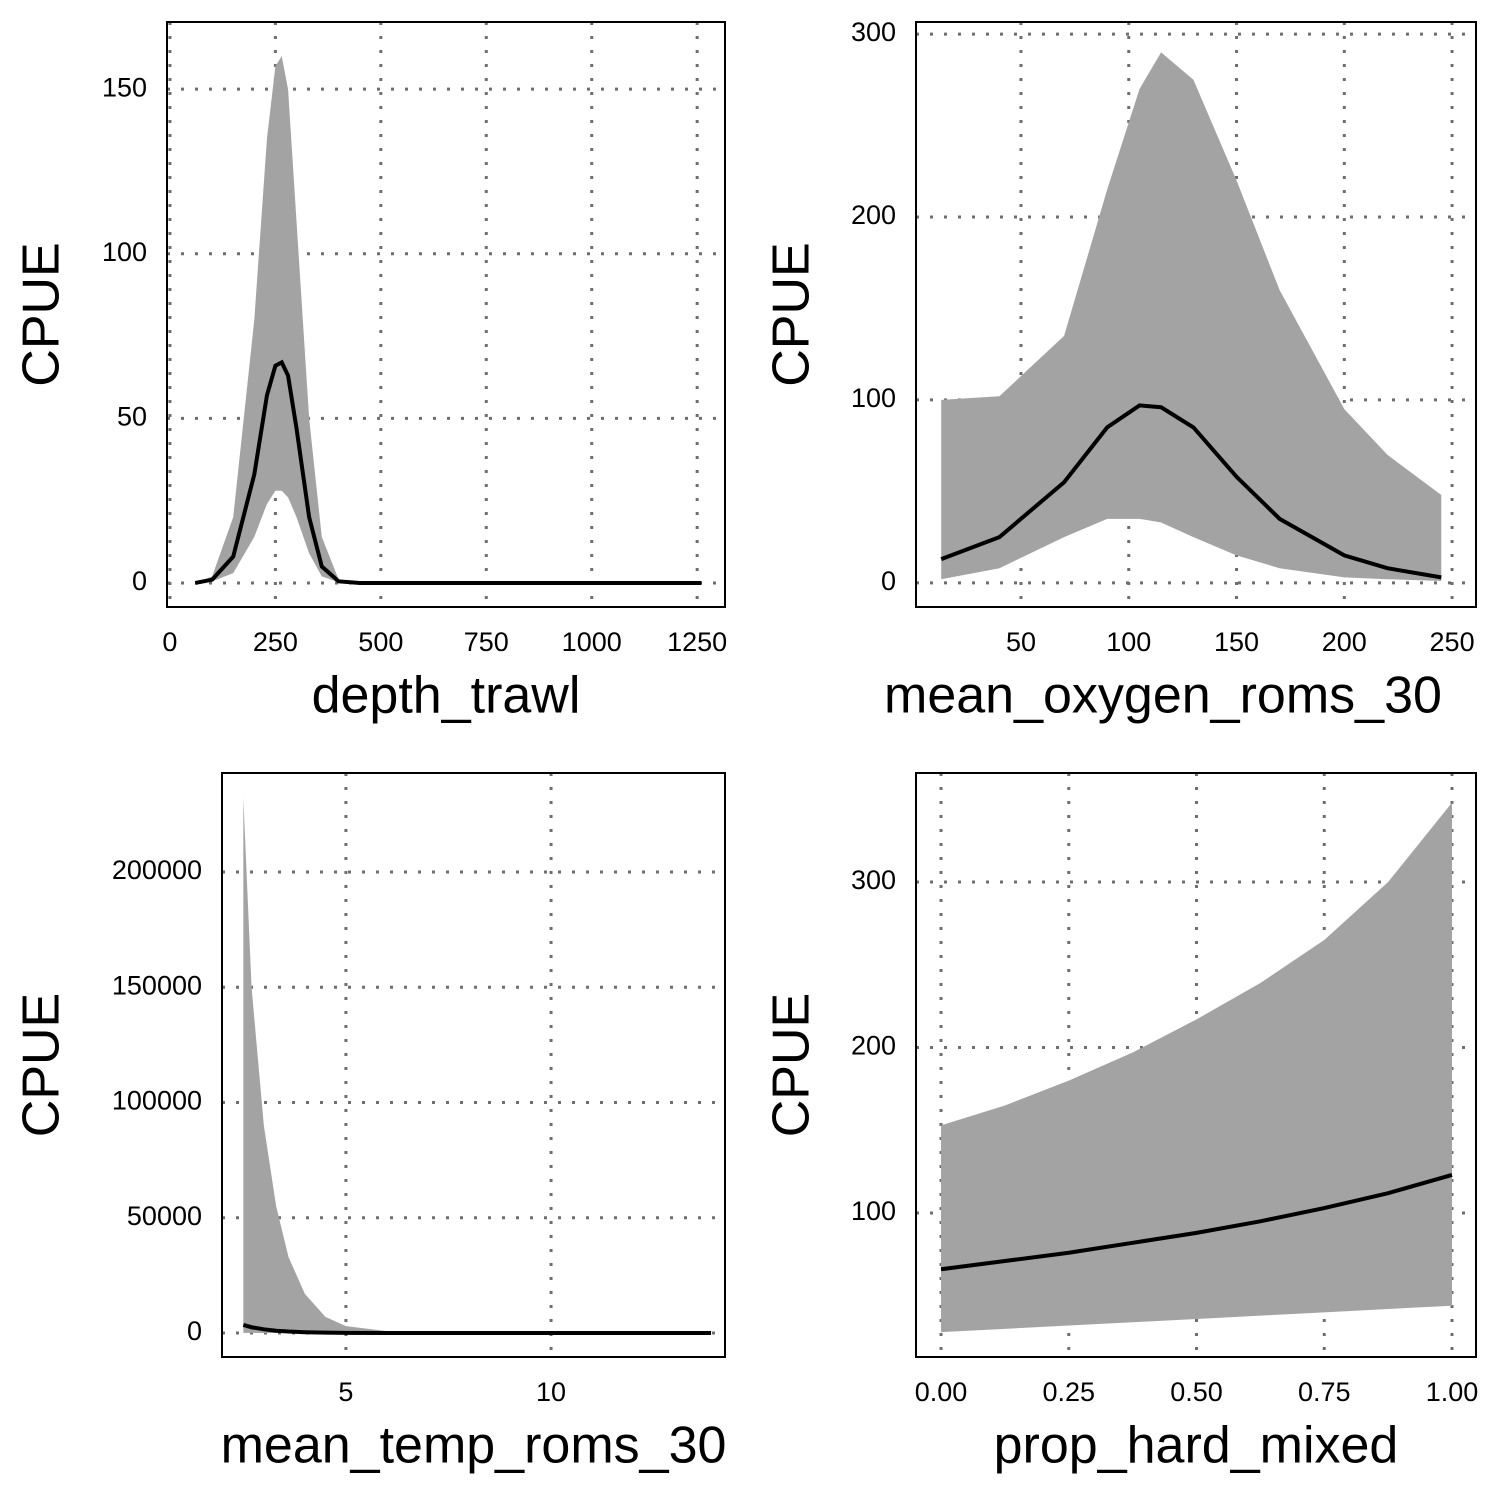 This screenshot has height=1500, width=1500. I want to click on y-tick-label: 100000, so click(157, 1101).